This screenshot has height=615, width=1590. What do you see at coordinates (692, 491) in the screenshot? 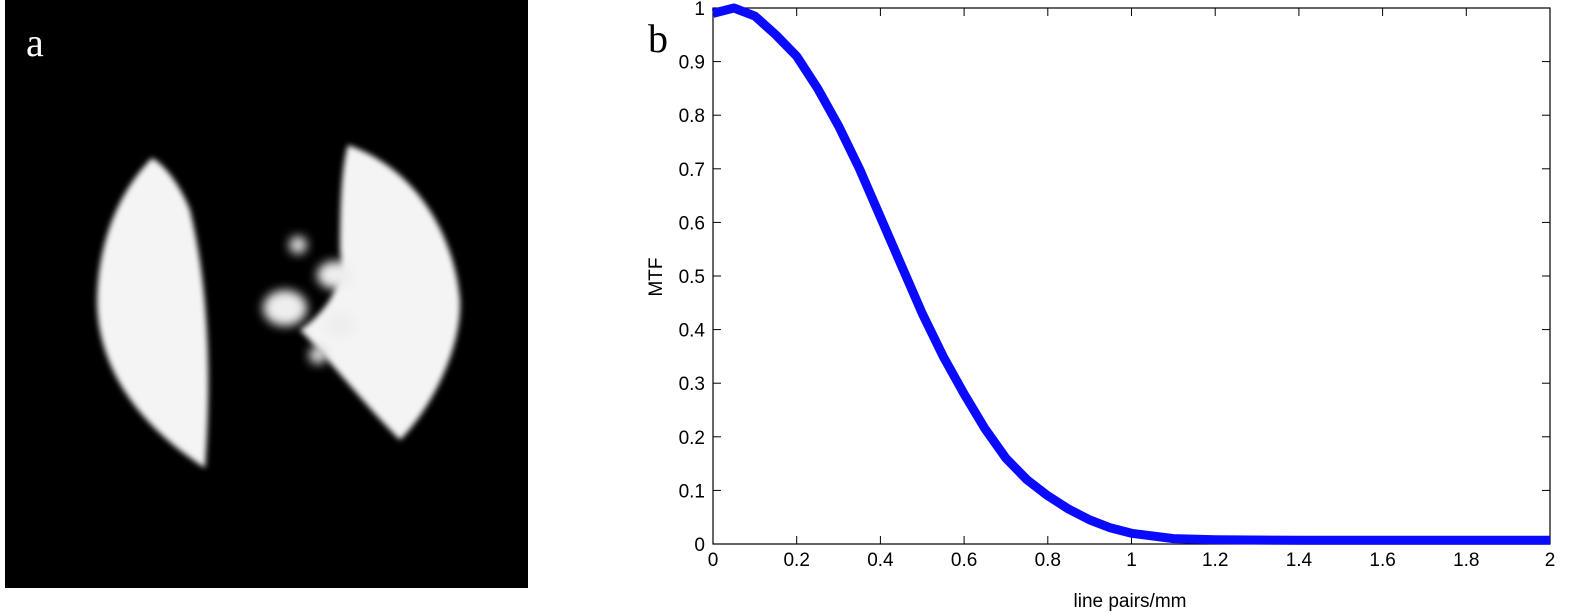
I see `y-tick-label: 0.1` at bounding box center [692, 491].